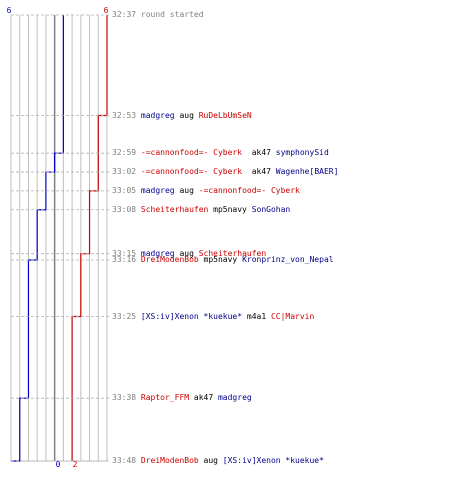 The height and width of the screenshot is (500, 450). What do you see at coordinates (9, 10) in the screenshot?
I see `blue-start-label: 6` at bounding box center [9, 10].